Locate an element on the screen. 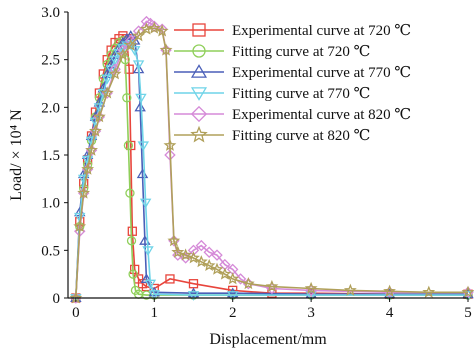 The height and width of the screenshot is (351, 474). y-tick-label: 3.0 is located at coordinates (50, 13).